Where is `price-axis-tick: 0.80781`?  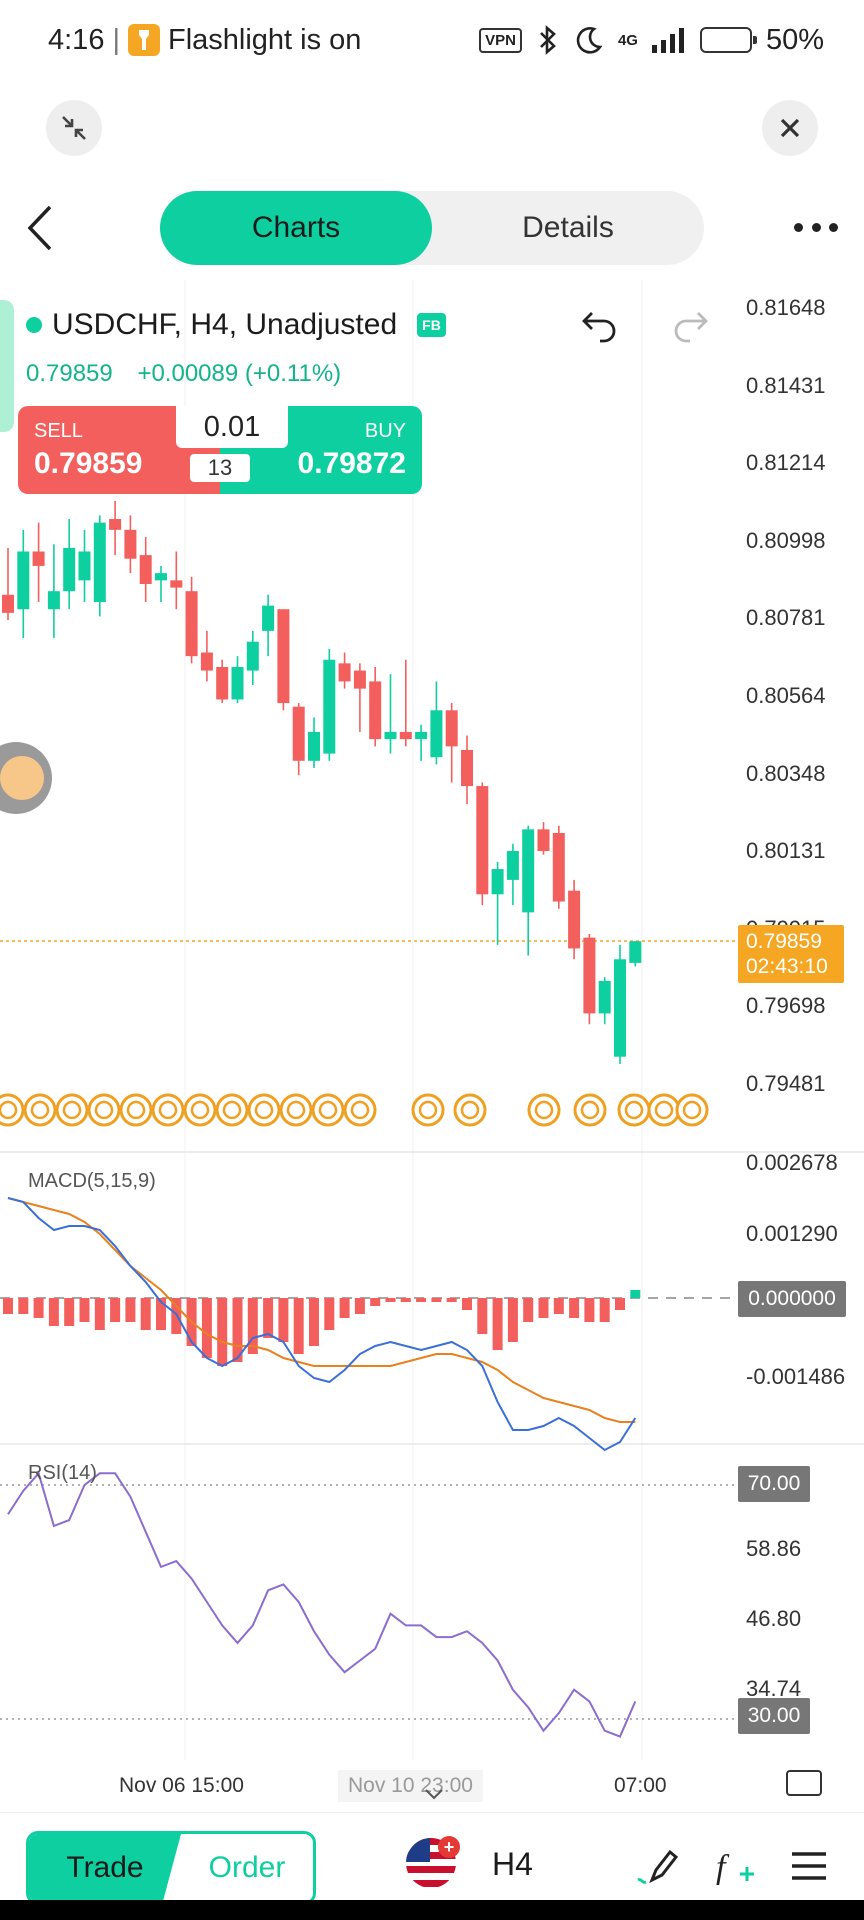
price-axis-tick: 0.80781 is located at coordinates (786, 618).